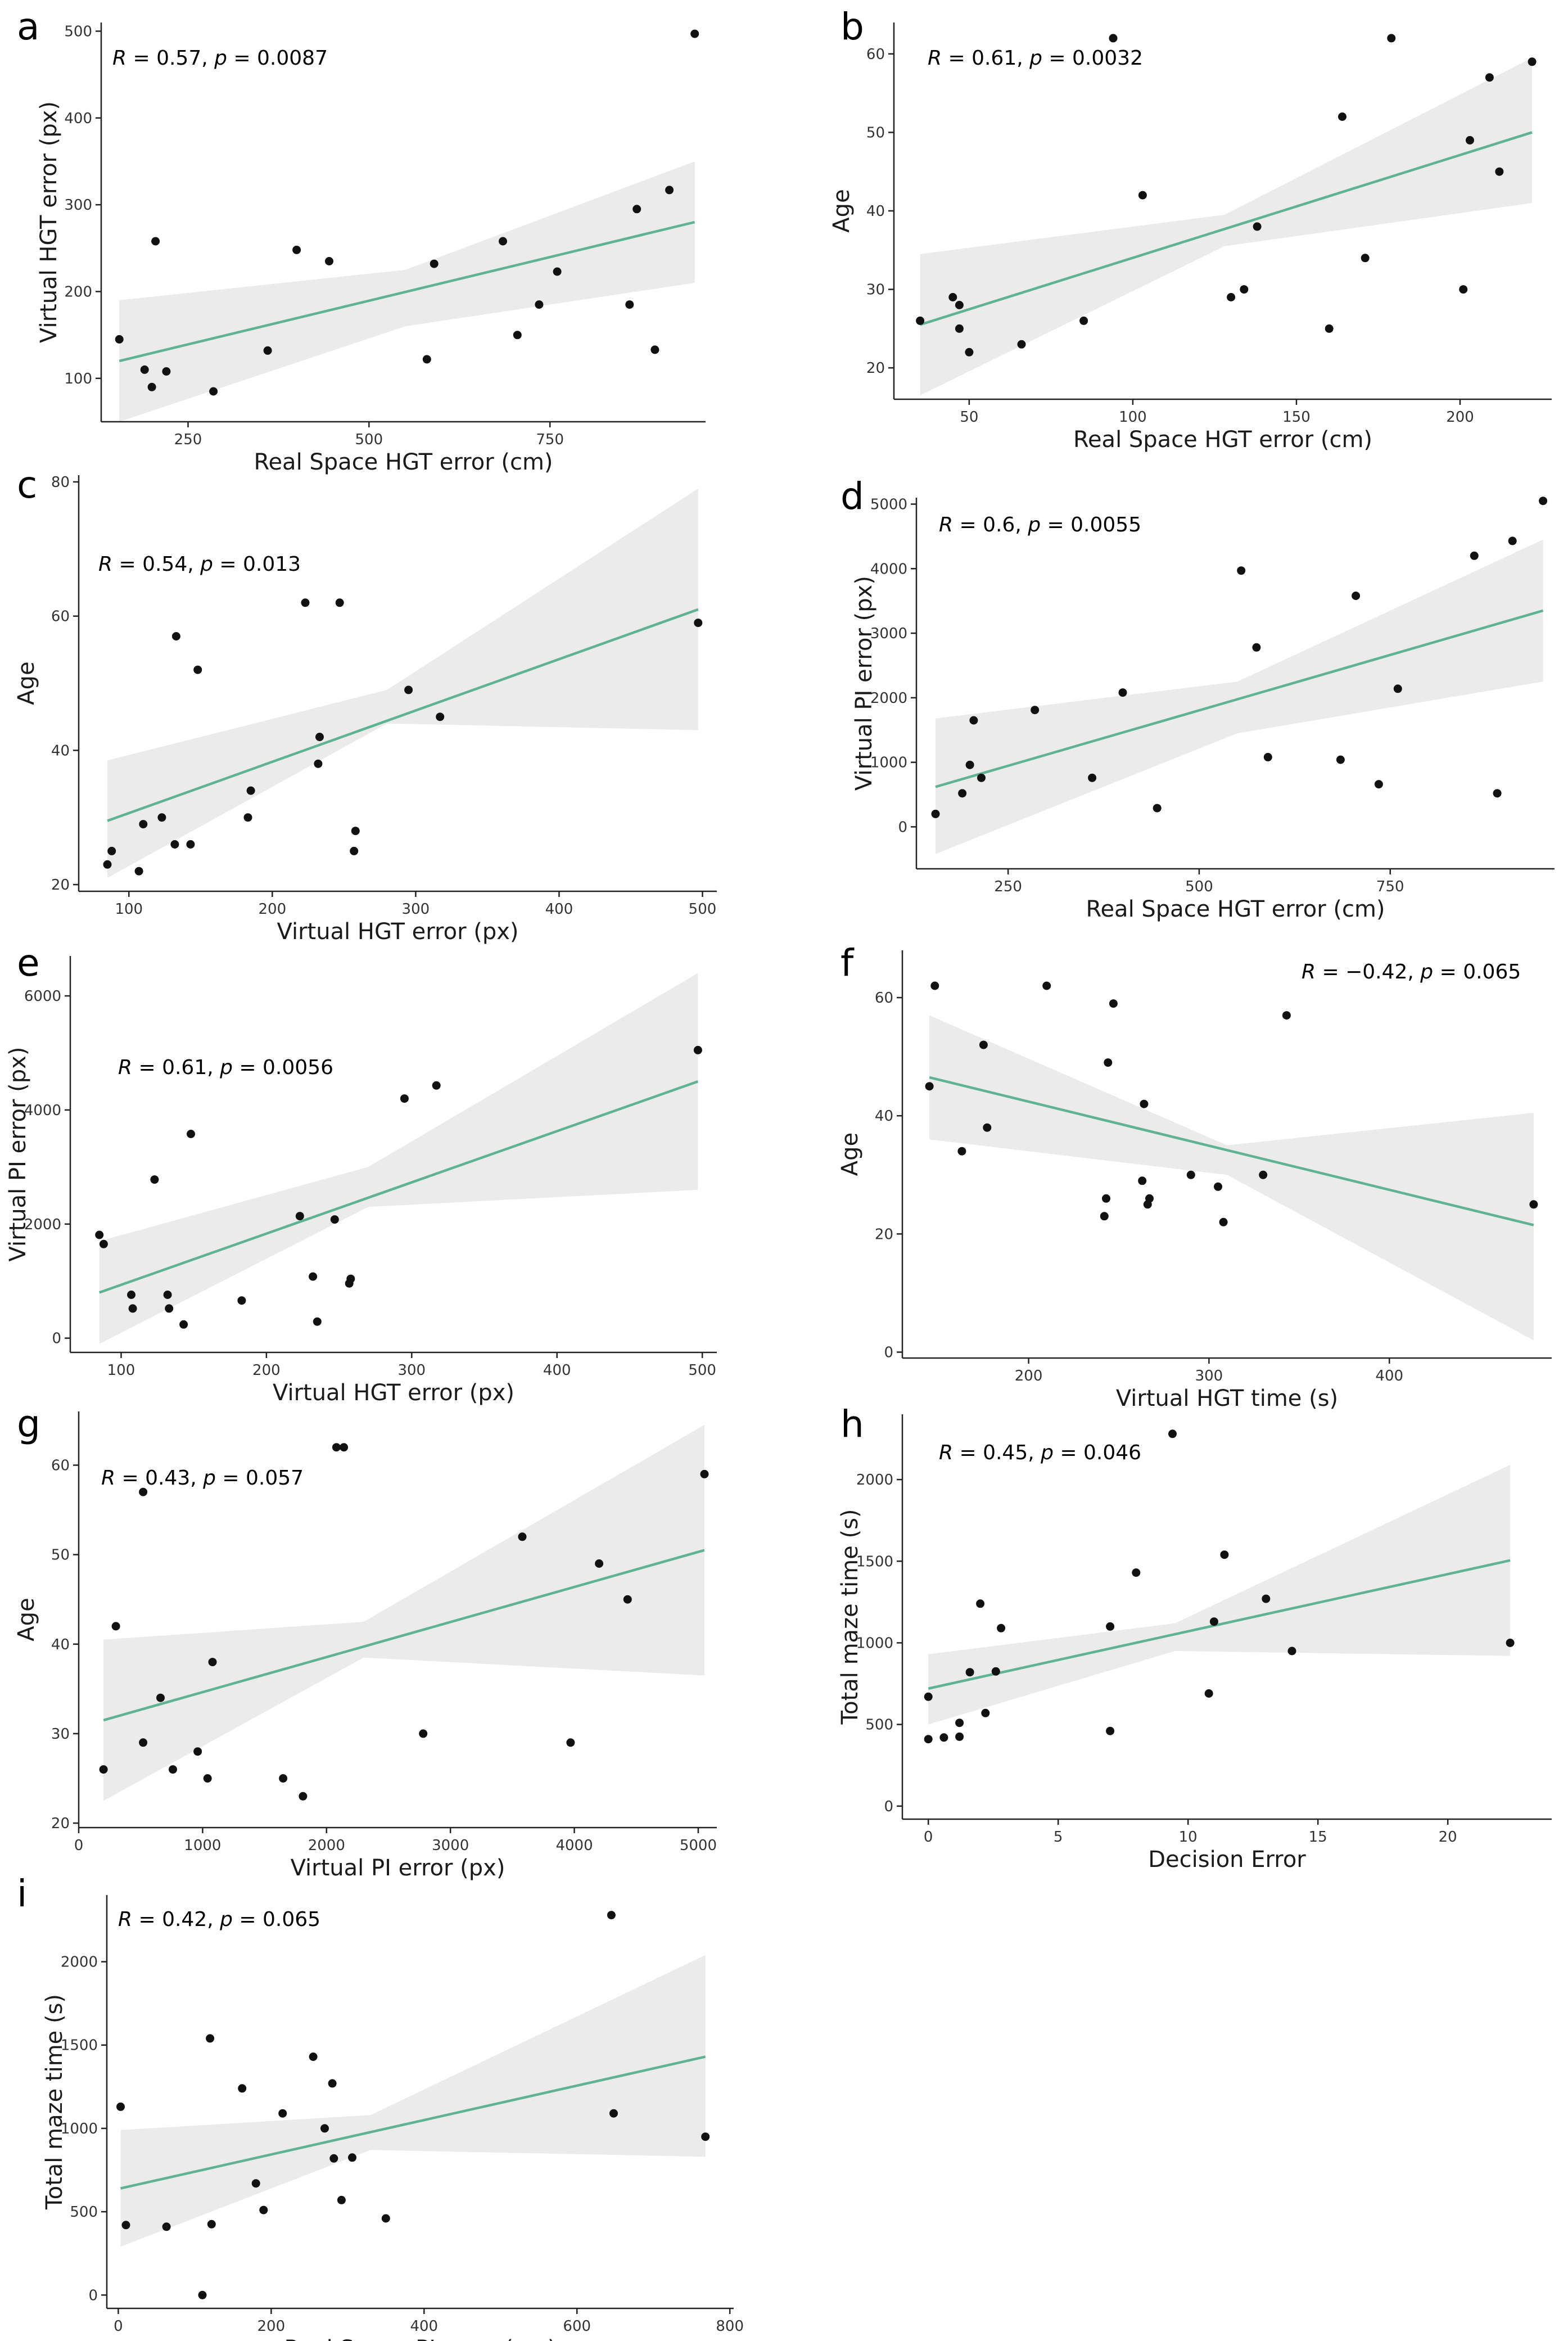 The width and height of the screenshot is (1568, 2341). Describe the element at coordinates (403, 462) in the screenshot. I see `x-axis-title: Real Space HGT error (cm)` at that location.